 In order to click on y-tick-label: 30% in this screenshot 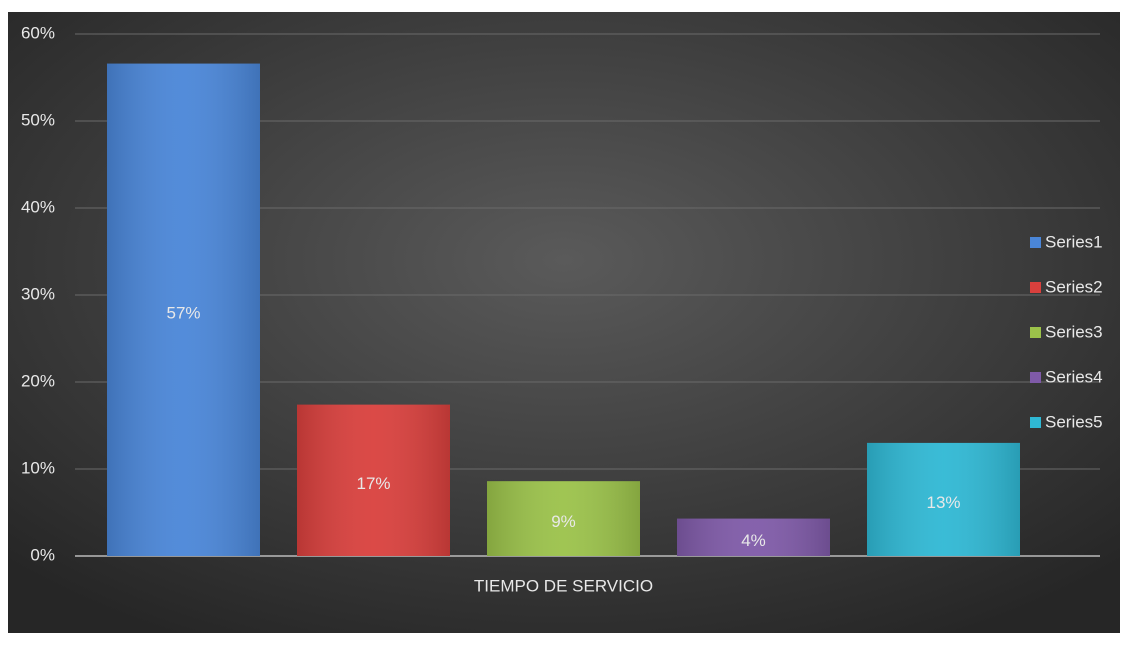, I will do `click(38, 293)`.